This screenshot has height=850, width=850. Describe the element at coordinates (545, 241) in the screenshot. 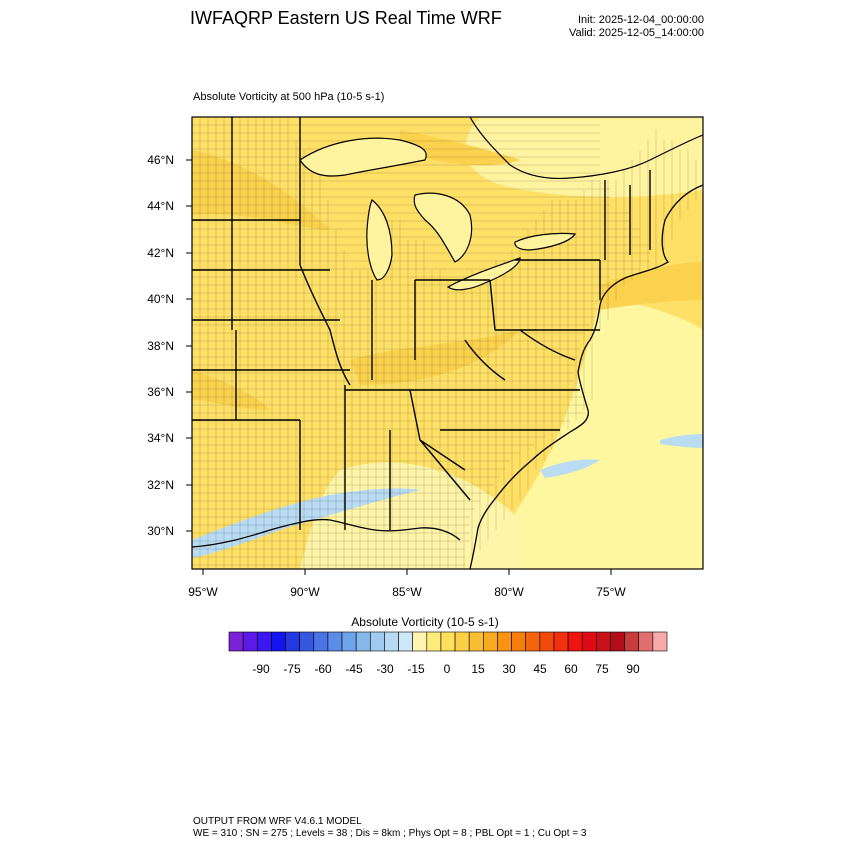

I see `lake-ontario` at that location.